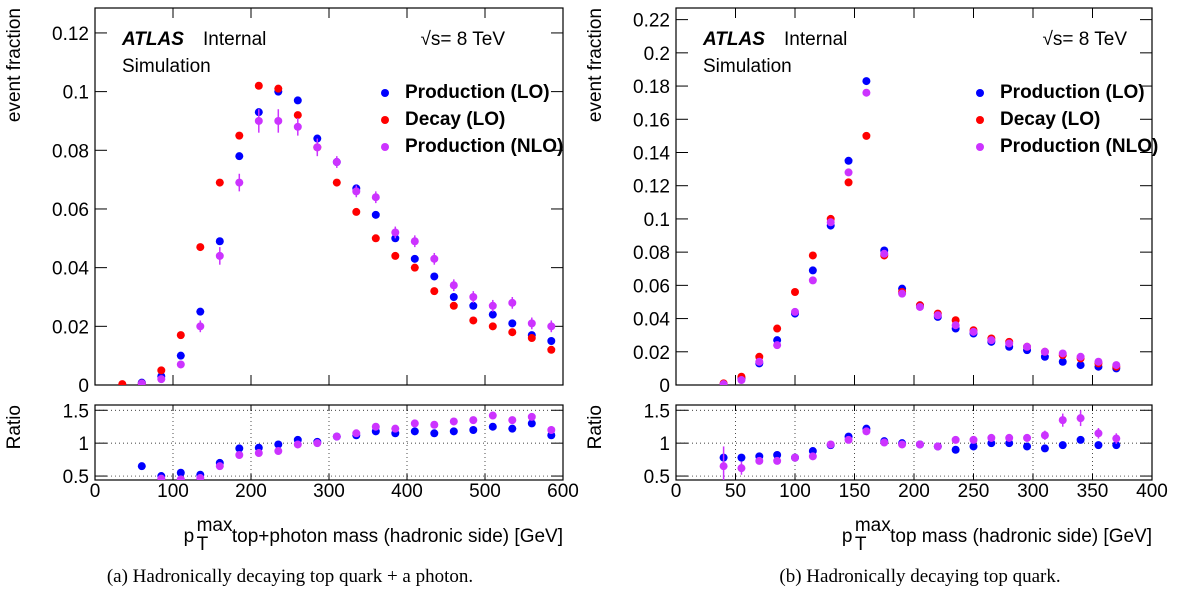  I want to click on sample-label: Simulation, so click(166, 66).